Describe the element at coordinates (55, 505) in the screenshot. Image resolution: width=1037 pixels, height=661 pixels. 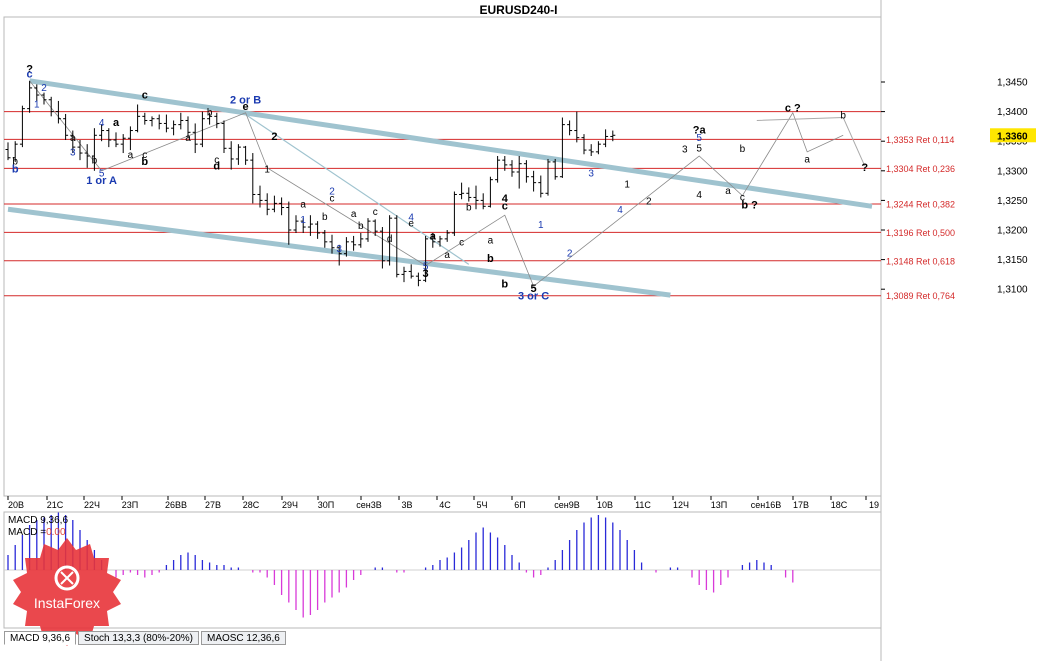
I see `x-tick-label: 21C` at that location.